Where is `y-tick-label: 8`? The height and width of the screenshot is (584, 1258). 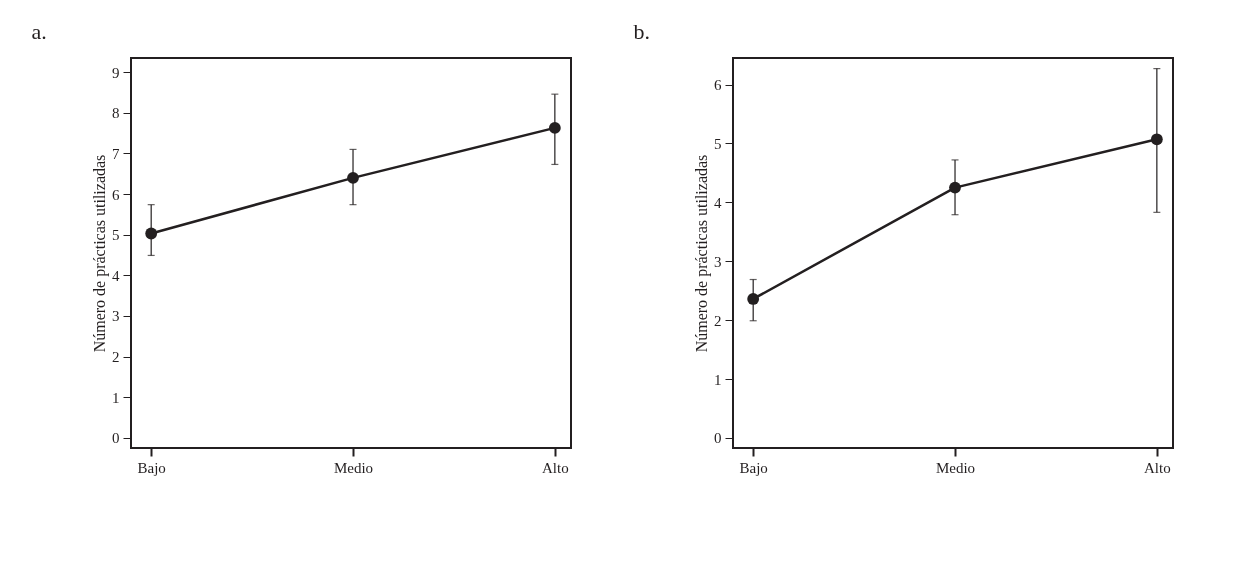
y-tick-label: 8 is located at coordinates (116, 113).